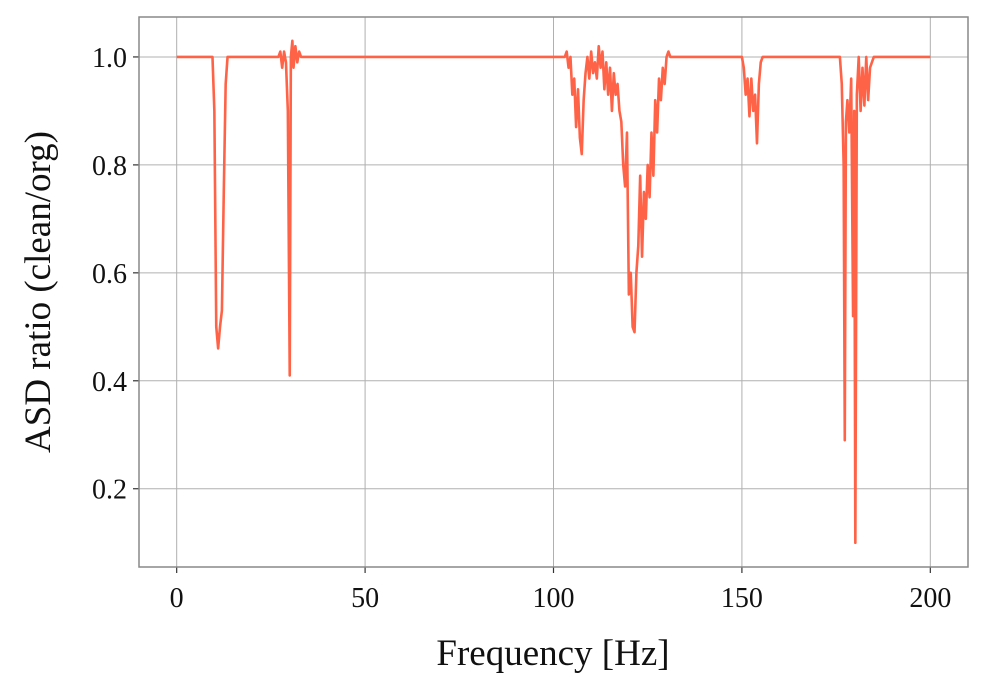  Describe the element at coordinates (930, 598) in the screenshot. I see `x-tick-label: 200` at that location.